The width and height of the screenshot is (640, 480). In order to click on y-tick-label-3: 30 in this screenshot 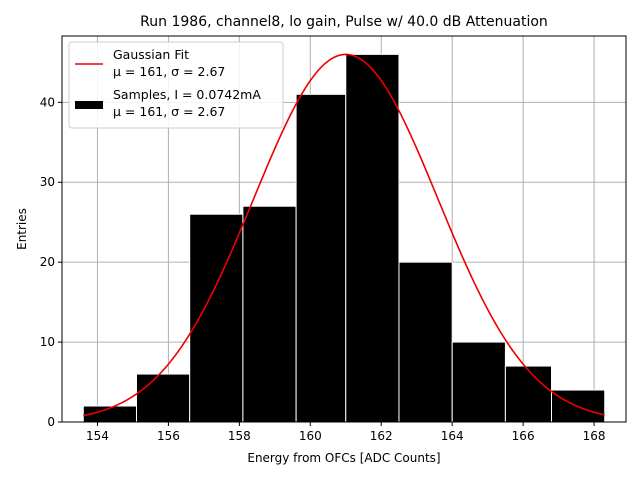, I will do `click(47, 182)`.